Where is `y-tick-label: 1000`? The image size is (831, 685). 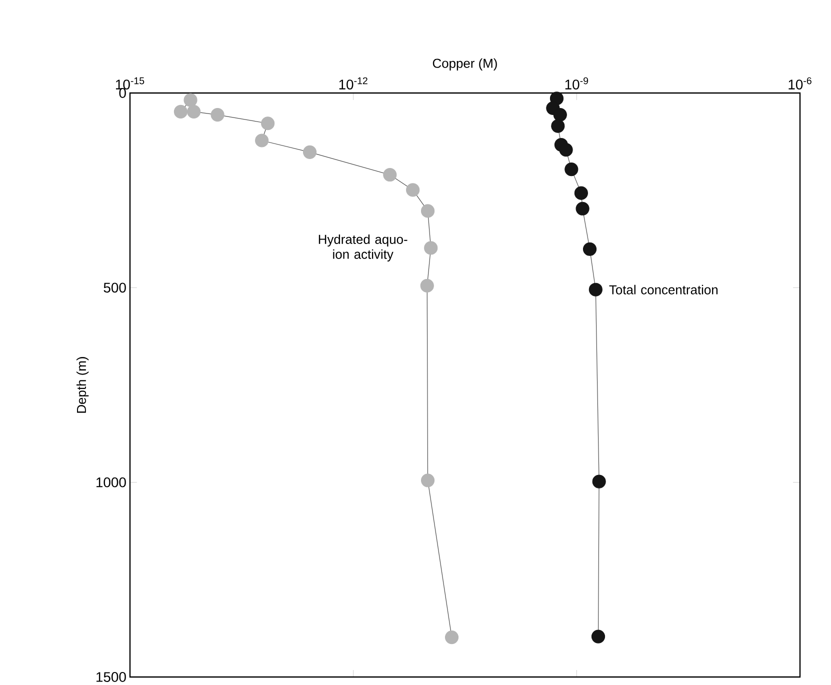 y-tick-label: 1000 is located at coordinates (111, 482).